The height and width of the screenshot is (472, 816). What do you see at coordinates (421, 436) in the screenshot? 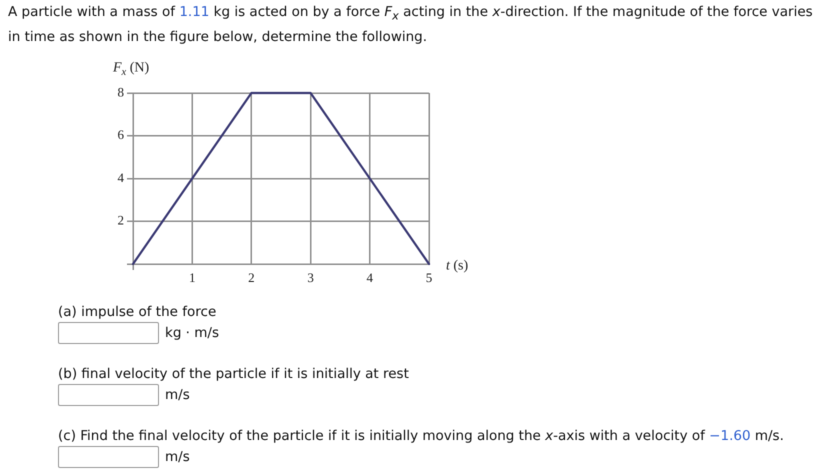
I see `text: (c) Find the final velocity of the particle if it is initially moving along the x-axis with a velocity of −1.60 m/s.` at bounding box center [421, 436].